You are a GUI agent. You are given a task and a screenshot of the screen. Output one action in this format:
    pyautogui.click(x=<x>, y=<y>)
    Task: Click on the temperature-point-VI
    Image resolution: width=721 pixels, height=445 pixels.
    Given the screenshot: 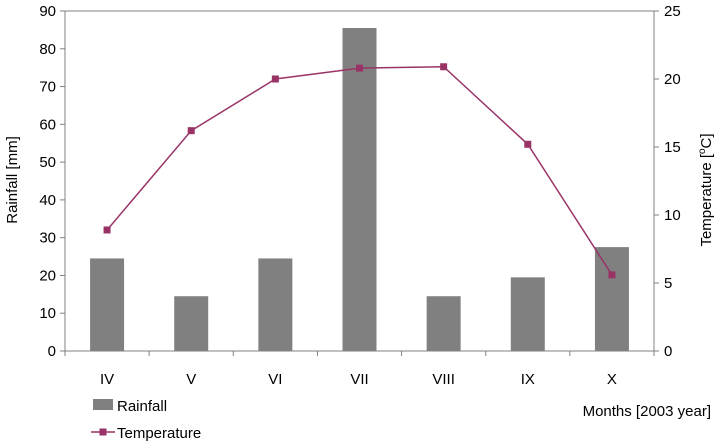 What is the action you would take?
    pyautogui.click(x=275, y=79)
    